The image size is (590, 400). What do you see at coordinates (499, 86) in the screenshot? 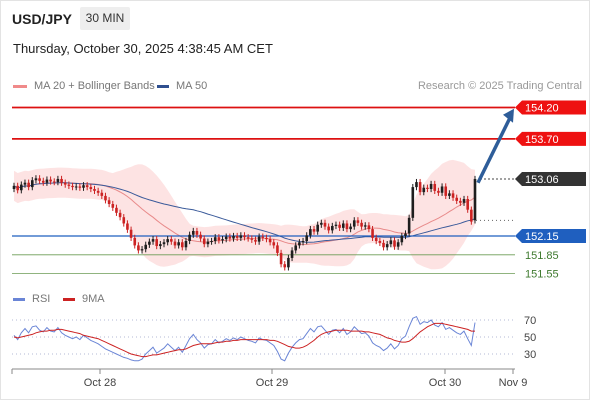
I see `source-credit: Research © 2025 Trading Central` at bounding box center [499, 86].